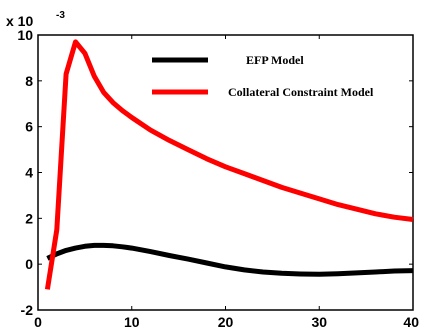  I want to click on y-tick-label: -2, so click(27, 310).